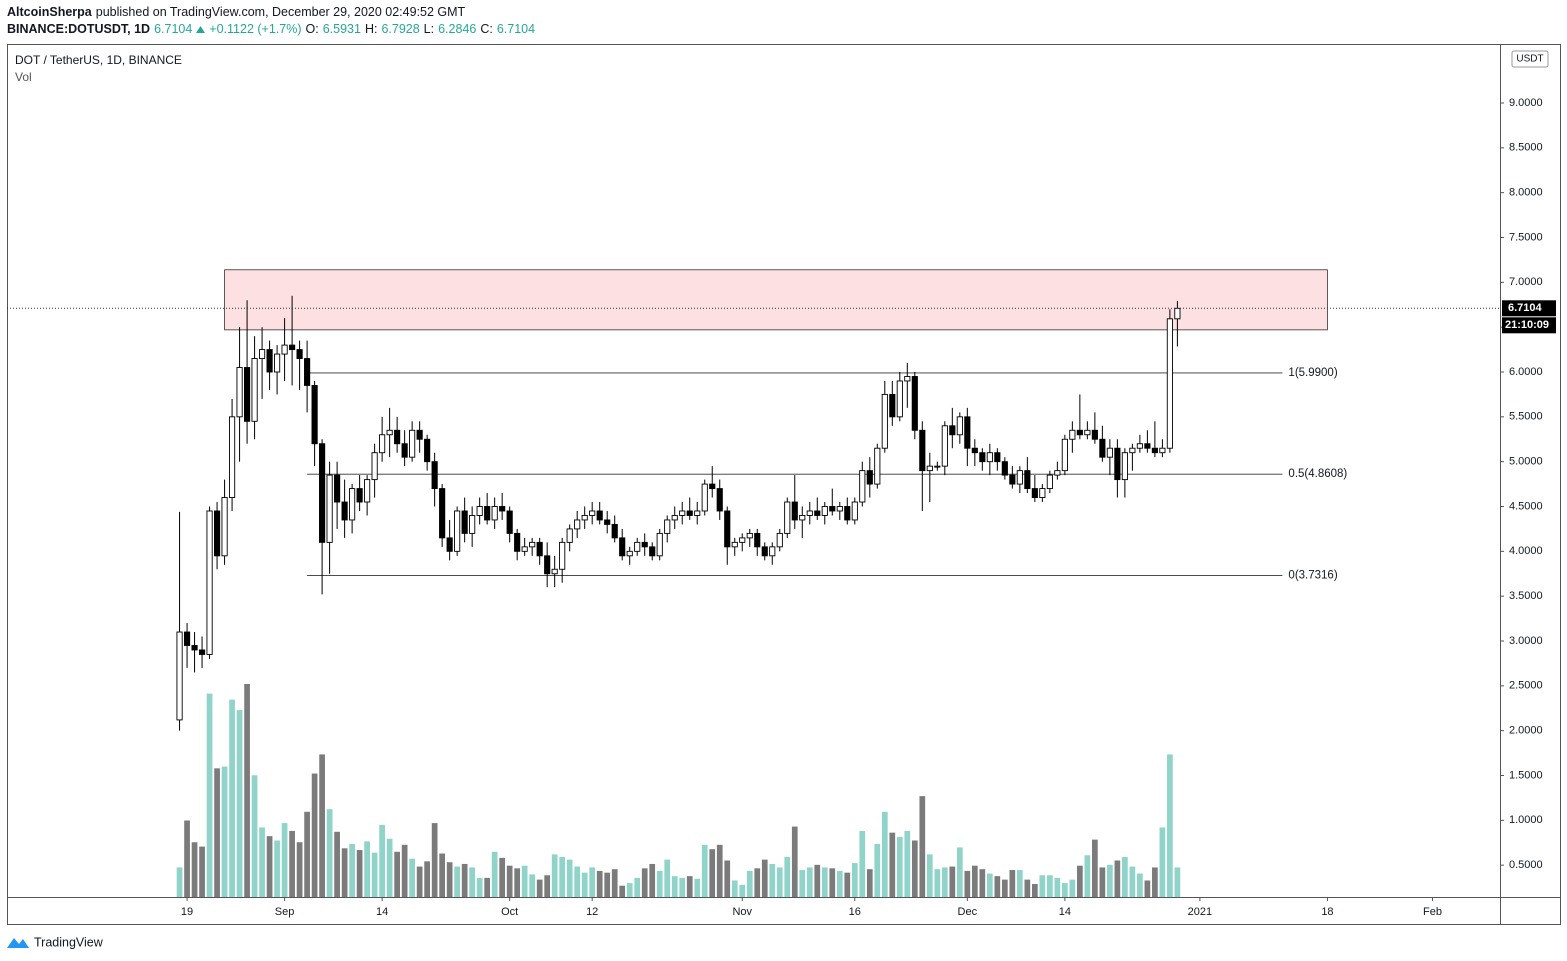 The image size is (1567, 961). What do you see at coordinates (1526, 596) in the screenshot?
I see `y-tick-label: 3.5000` at bounding box center [1526, 596].